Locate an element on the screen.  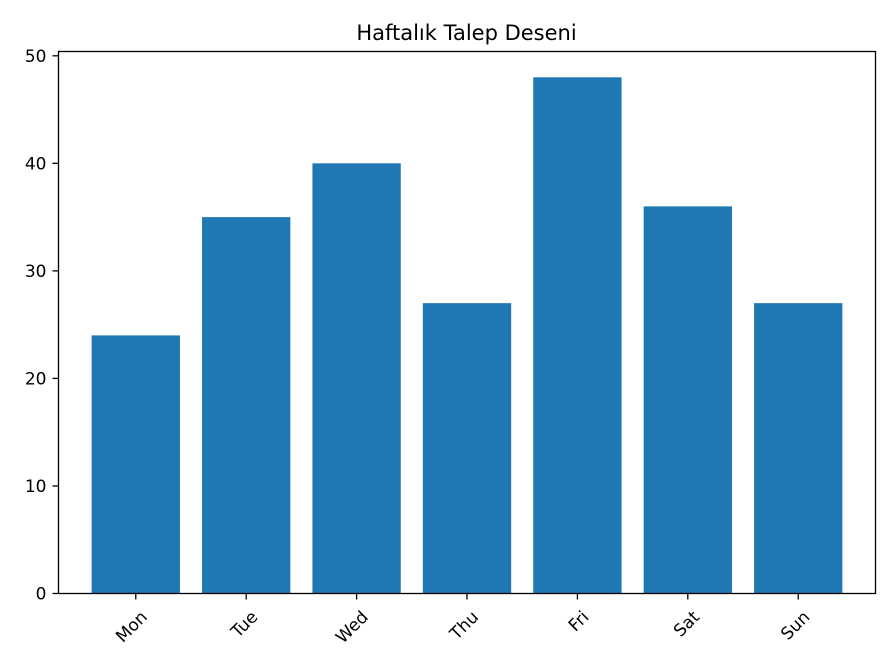
y-tick-label: 0 is located at coordinates (41, 595).